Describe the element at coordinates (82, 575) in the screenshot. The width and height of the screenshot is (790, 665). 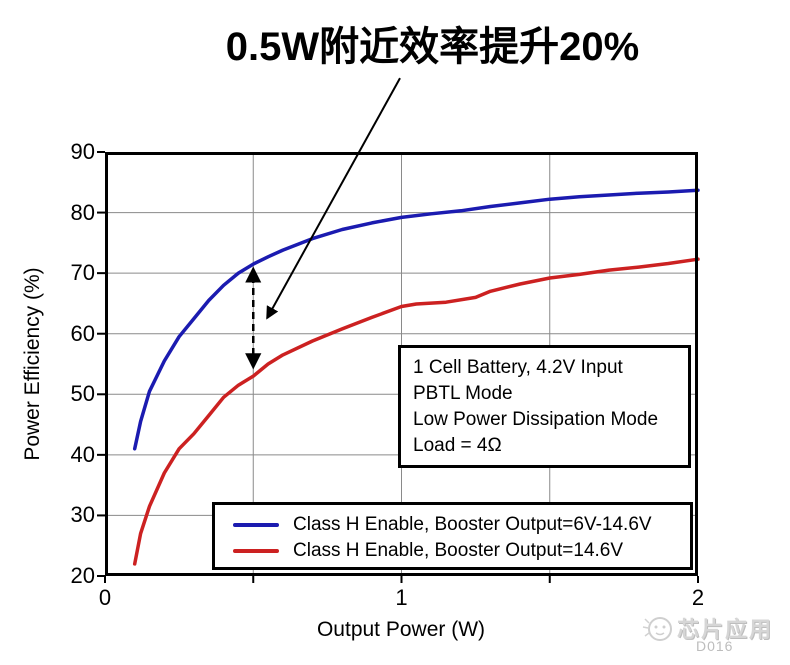
I see `y-tick-label: 20` at that location.